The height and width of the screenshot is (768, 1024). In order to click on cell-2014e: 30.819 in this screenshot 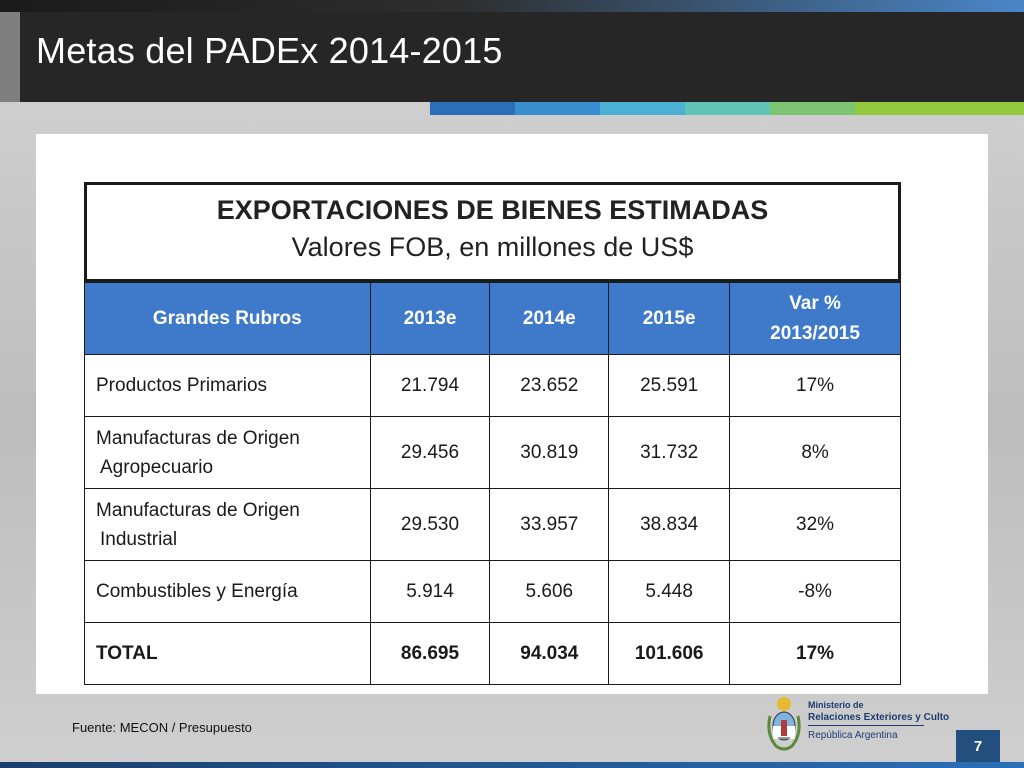, I will do `click(549, 452)`.